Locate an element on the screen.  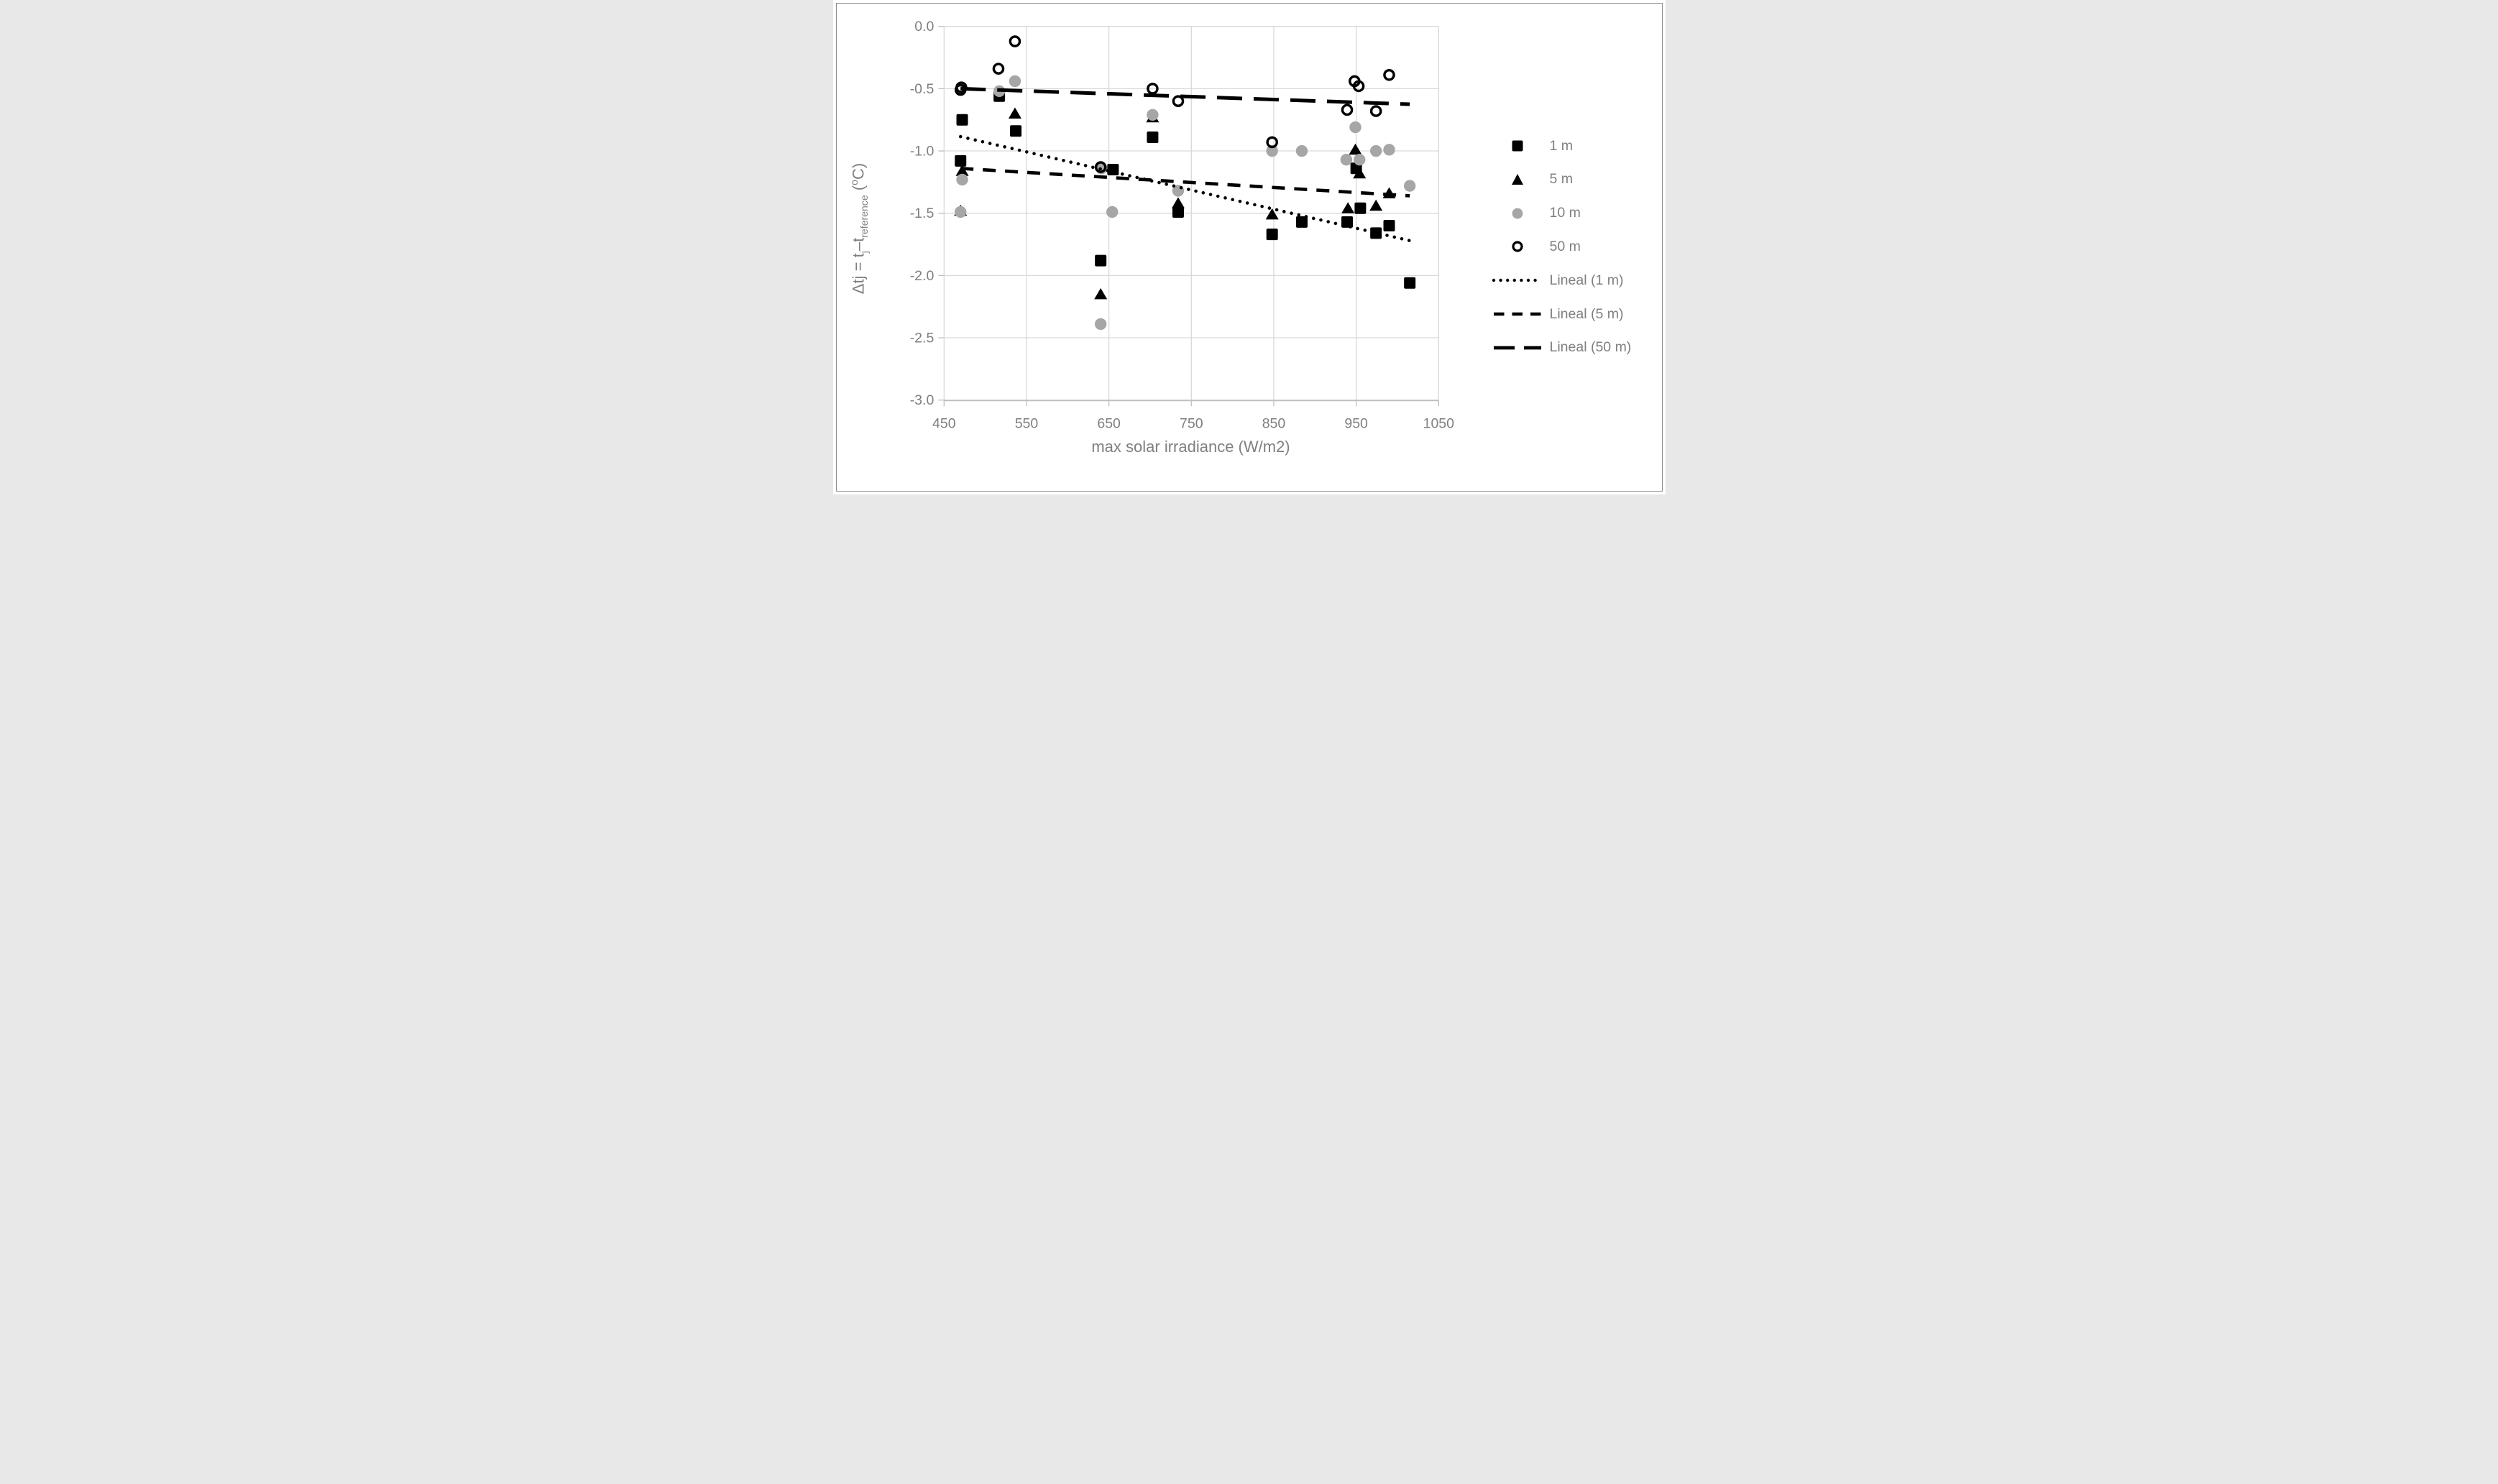
trendline-dashed is located at coordinates (1185, 183).